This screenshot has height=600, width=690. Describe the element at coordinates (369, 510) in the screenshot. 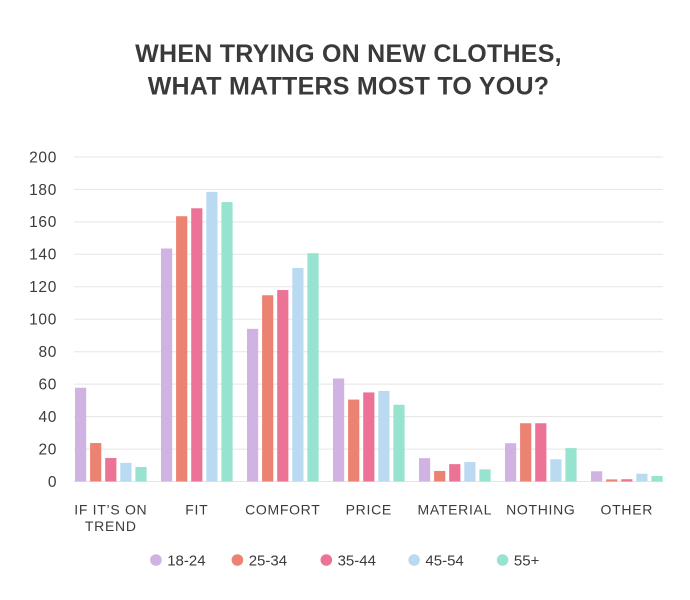

I see `svg-text: PRICE` at that location.